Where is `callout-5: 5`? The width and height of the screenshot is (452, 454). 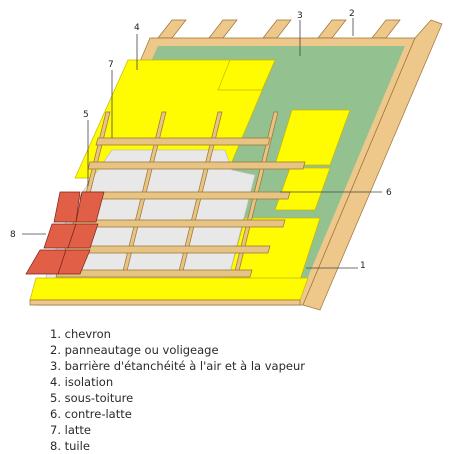 callout-5: 5 is located at coordinates (86, 115).